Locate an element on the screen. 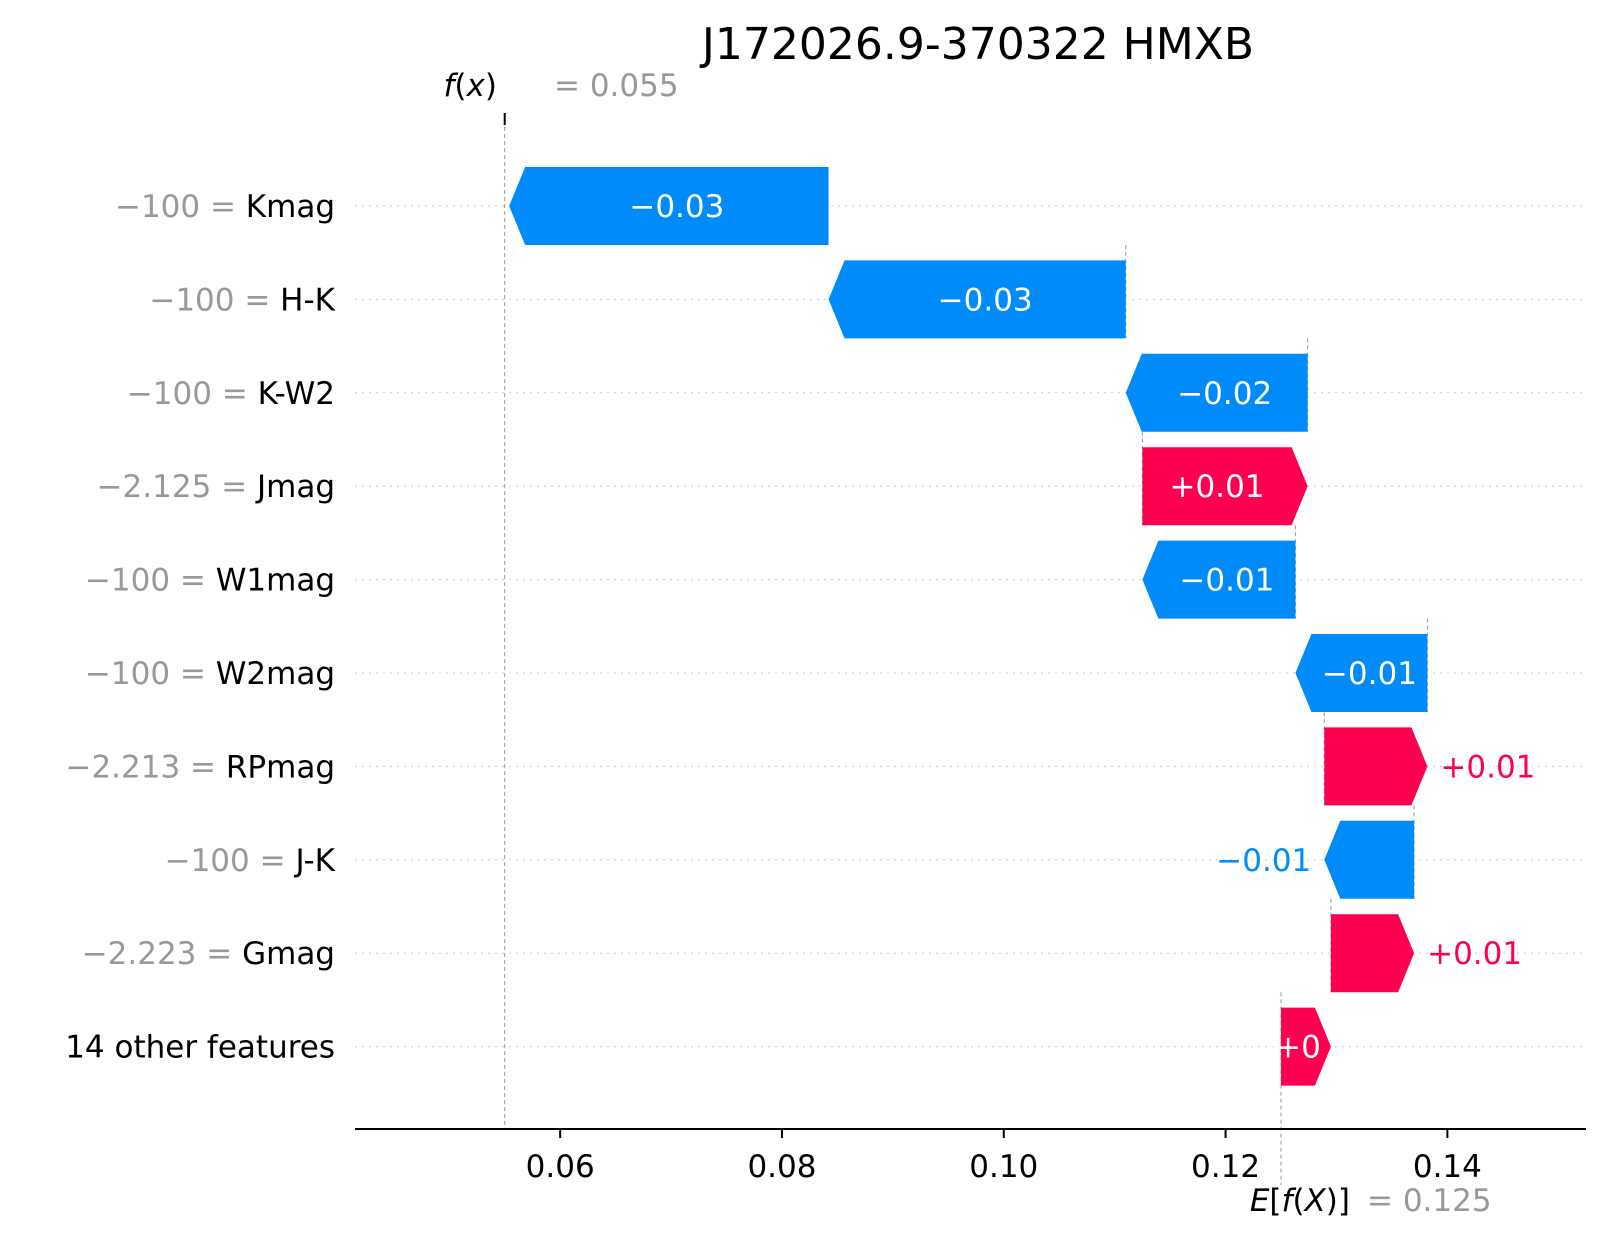 The height and width of the screenshot is (1236, 1613). x-tick-label: 0.06 is located at coordinates (560, 1167).